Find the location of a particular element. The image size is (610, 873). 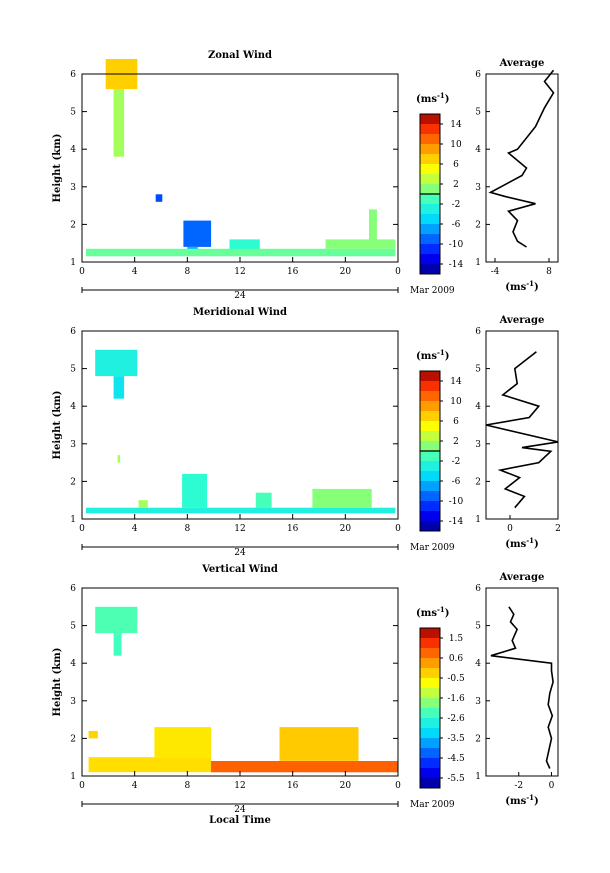

colorbar-tick-label: 0.6 is located at coordinates (456, 659).